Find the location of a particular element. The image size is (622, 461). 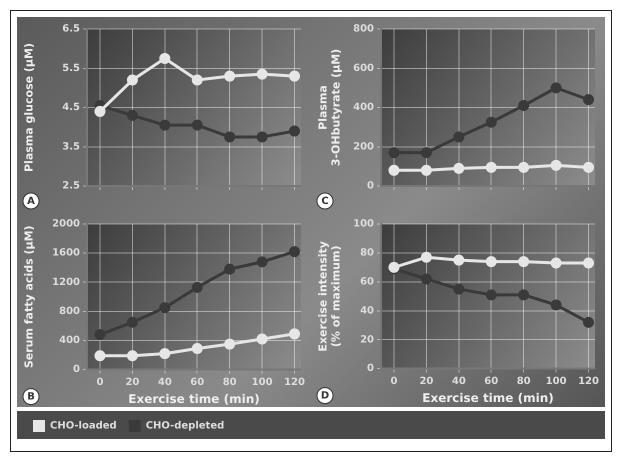

y-tick-label: 60 is located at coordinates (367, 282).